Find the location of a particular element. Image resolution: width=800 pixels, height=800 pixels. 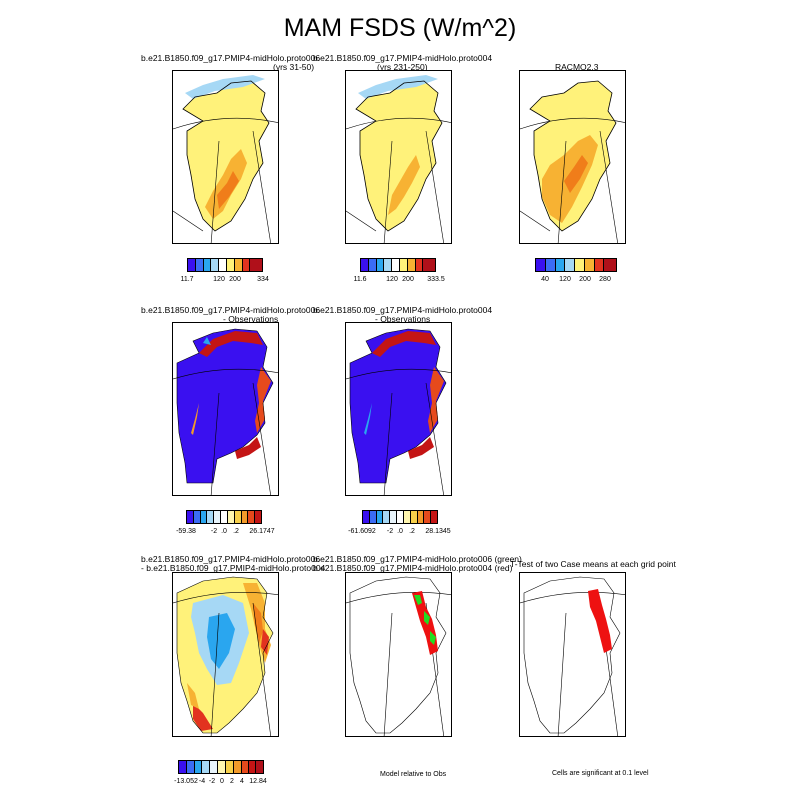

tick-label: 12.84 is located at coordinates (258, 781).